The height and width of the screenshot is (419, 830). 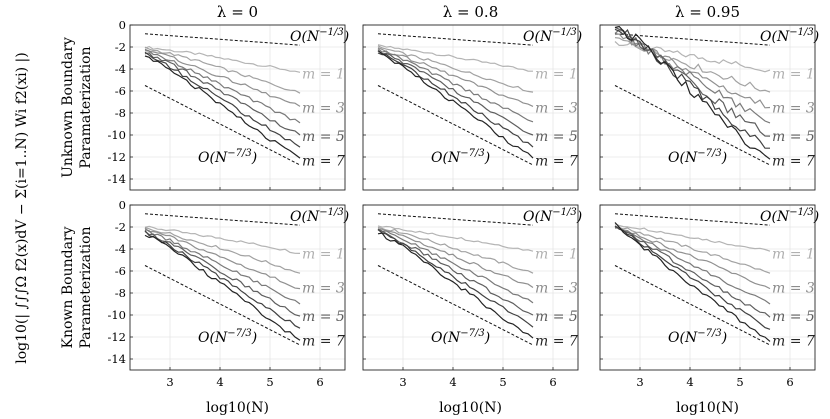 I want to click on row-title-line2: Parameterization, so click(x=86, y=287).